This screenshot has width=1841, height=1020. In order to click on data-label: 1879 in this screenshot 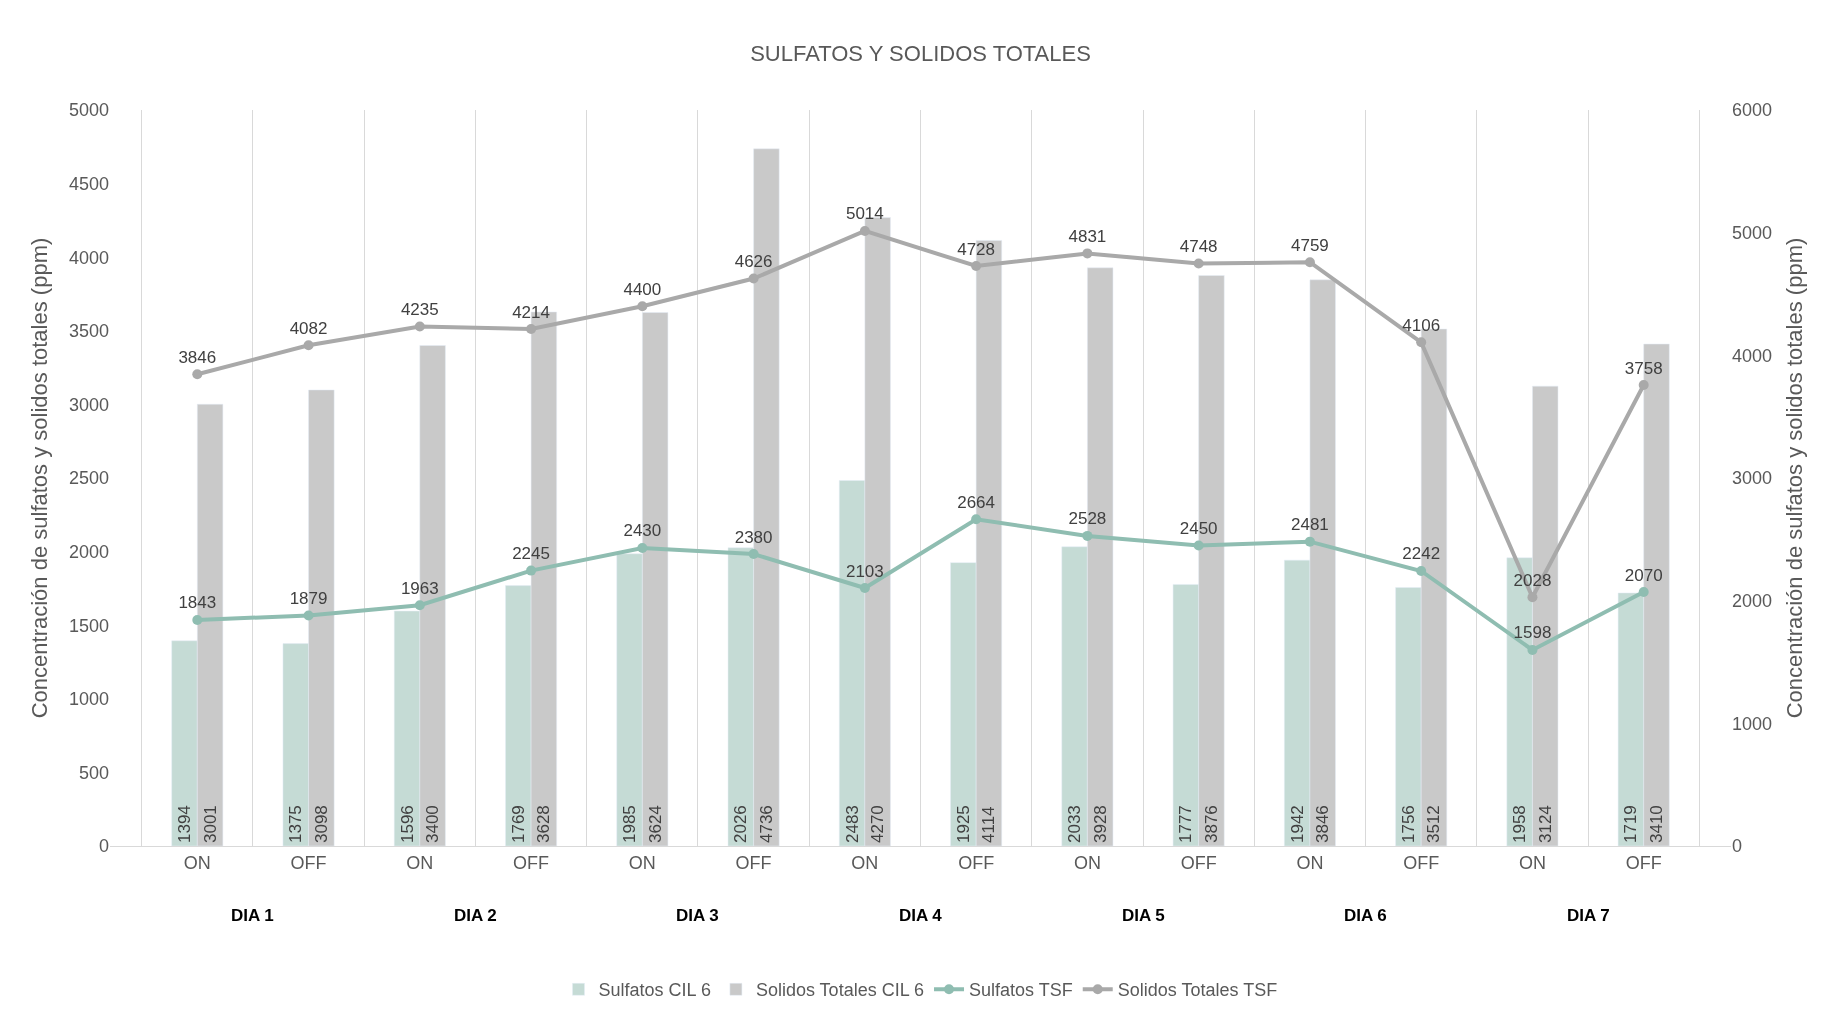, I will do `click(308, 599)`.